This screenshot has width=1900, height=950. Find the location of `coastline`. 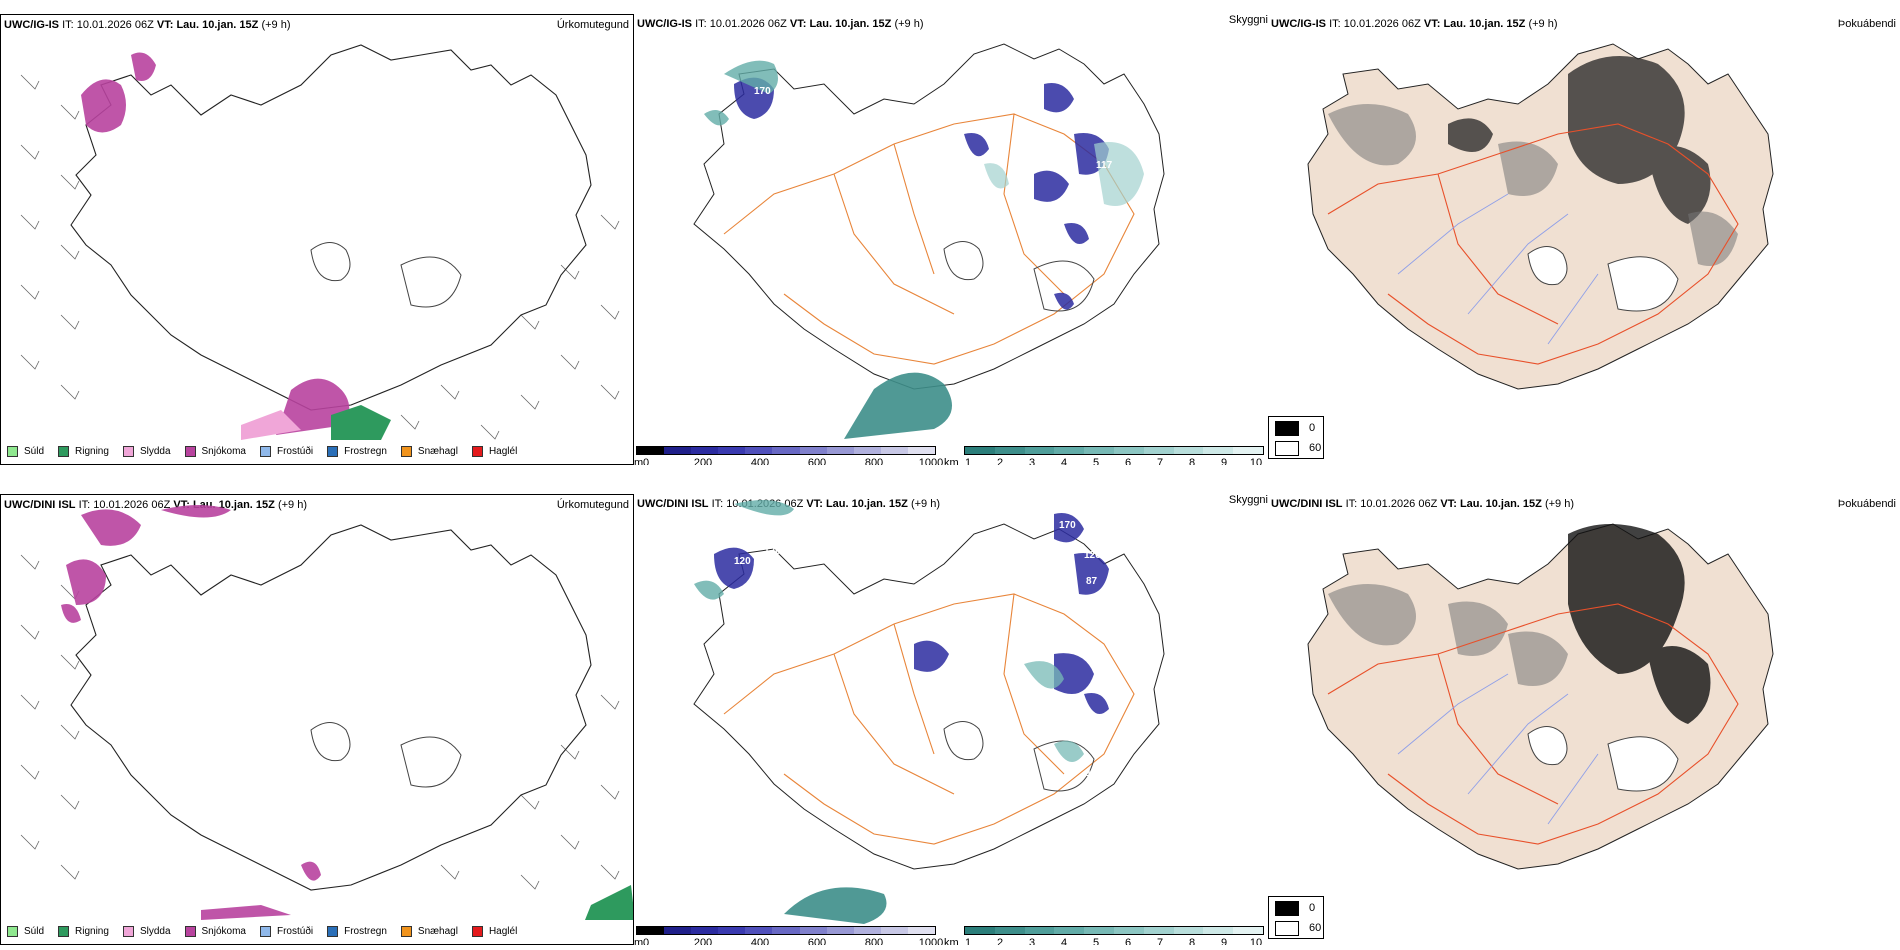

coastline is located at coordinates (331, 707).